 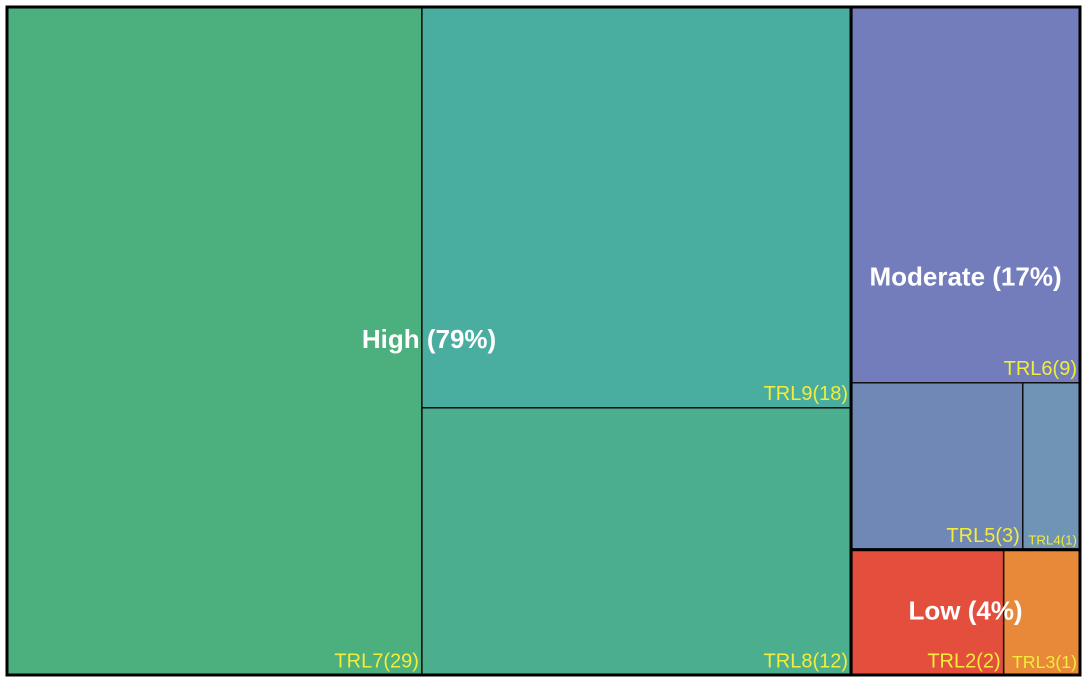 I want to click on group-label: High (79%), so click(x=429, y=339).